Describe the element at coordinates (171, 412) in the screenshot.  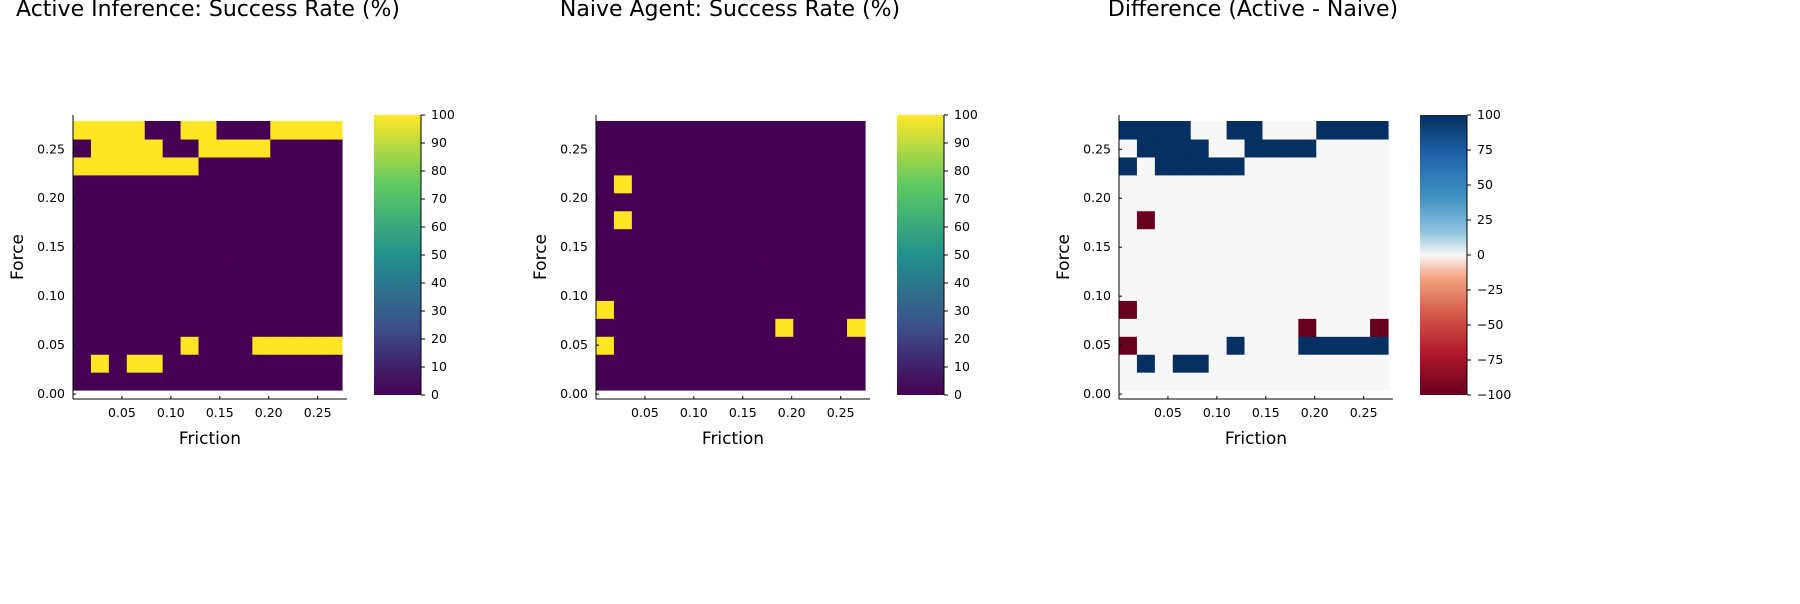
I see `x-tick-label: 0.10` at that location.